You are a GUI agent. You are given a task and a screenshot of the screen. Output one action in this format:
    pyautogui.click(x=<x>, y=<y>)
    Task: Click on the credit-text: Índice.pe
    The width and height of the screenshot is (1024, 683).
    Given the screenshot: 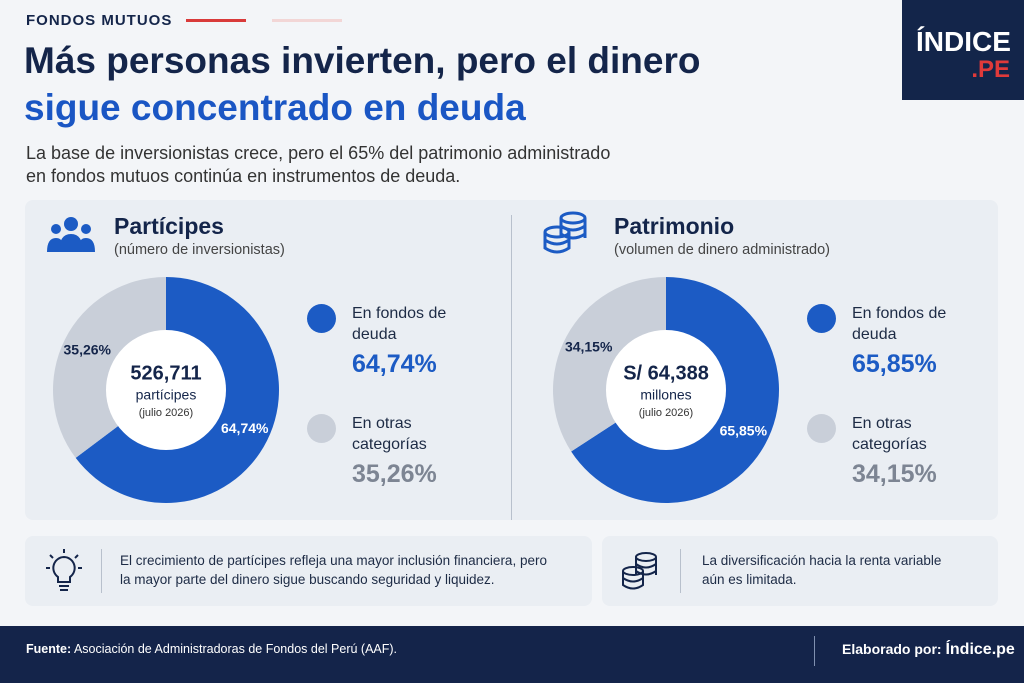 What is the action you would take?
    pyautogui.click(x=980, y=649)
    